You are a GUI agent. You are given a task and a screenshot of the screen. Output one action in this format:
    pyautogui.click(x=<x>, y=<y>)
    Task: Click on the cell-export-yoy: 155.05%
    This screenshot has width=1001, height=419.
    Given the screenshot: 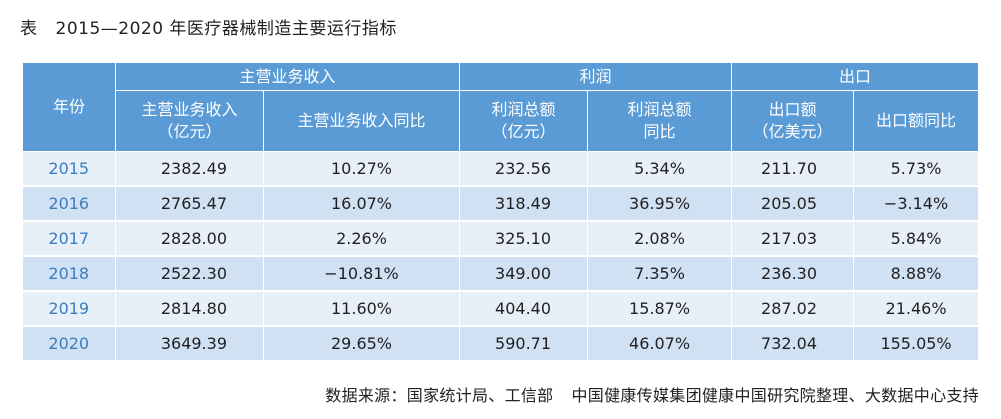 What is the action you would take?
    pyautogui.click(x=916, y=344)
    